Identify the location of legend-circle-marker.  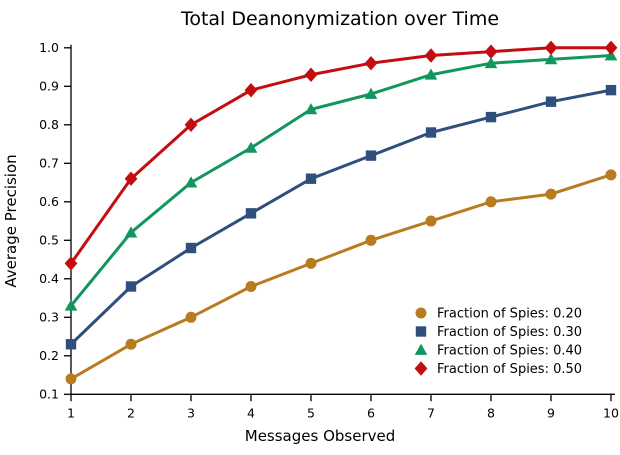
(421, 313).